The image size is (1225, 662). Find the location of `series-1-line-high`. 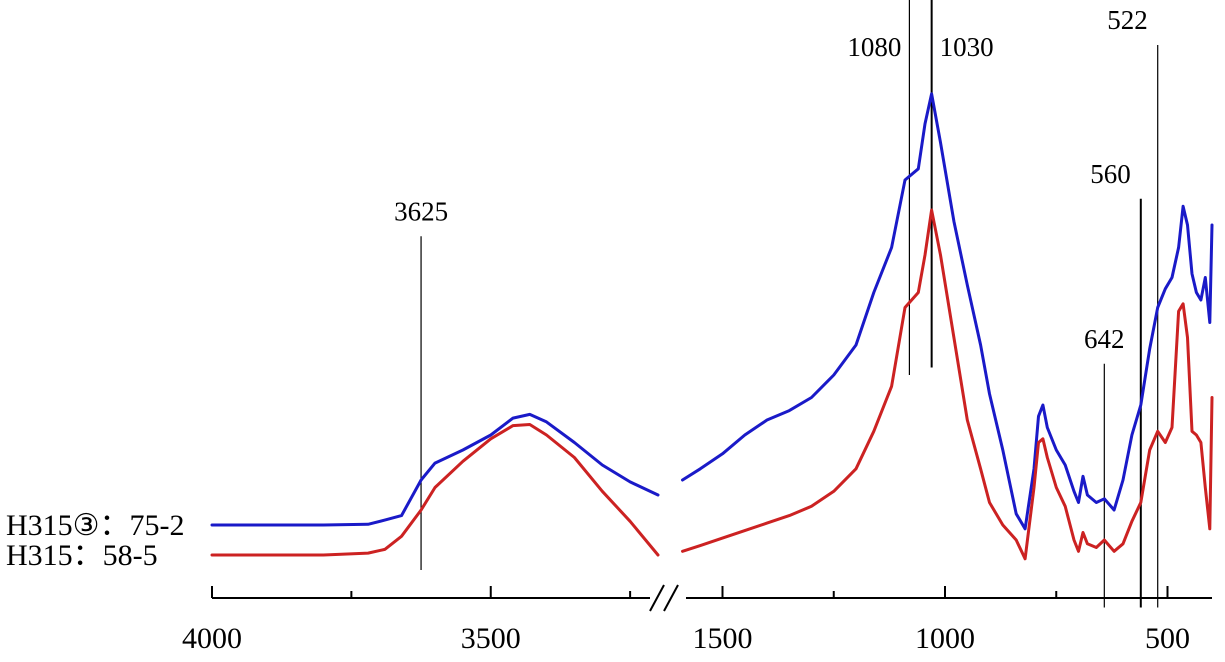

series-1-line-high is located at coordinates (435, 469).